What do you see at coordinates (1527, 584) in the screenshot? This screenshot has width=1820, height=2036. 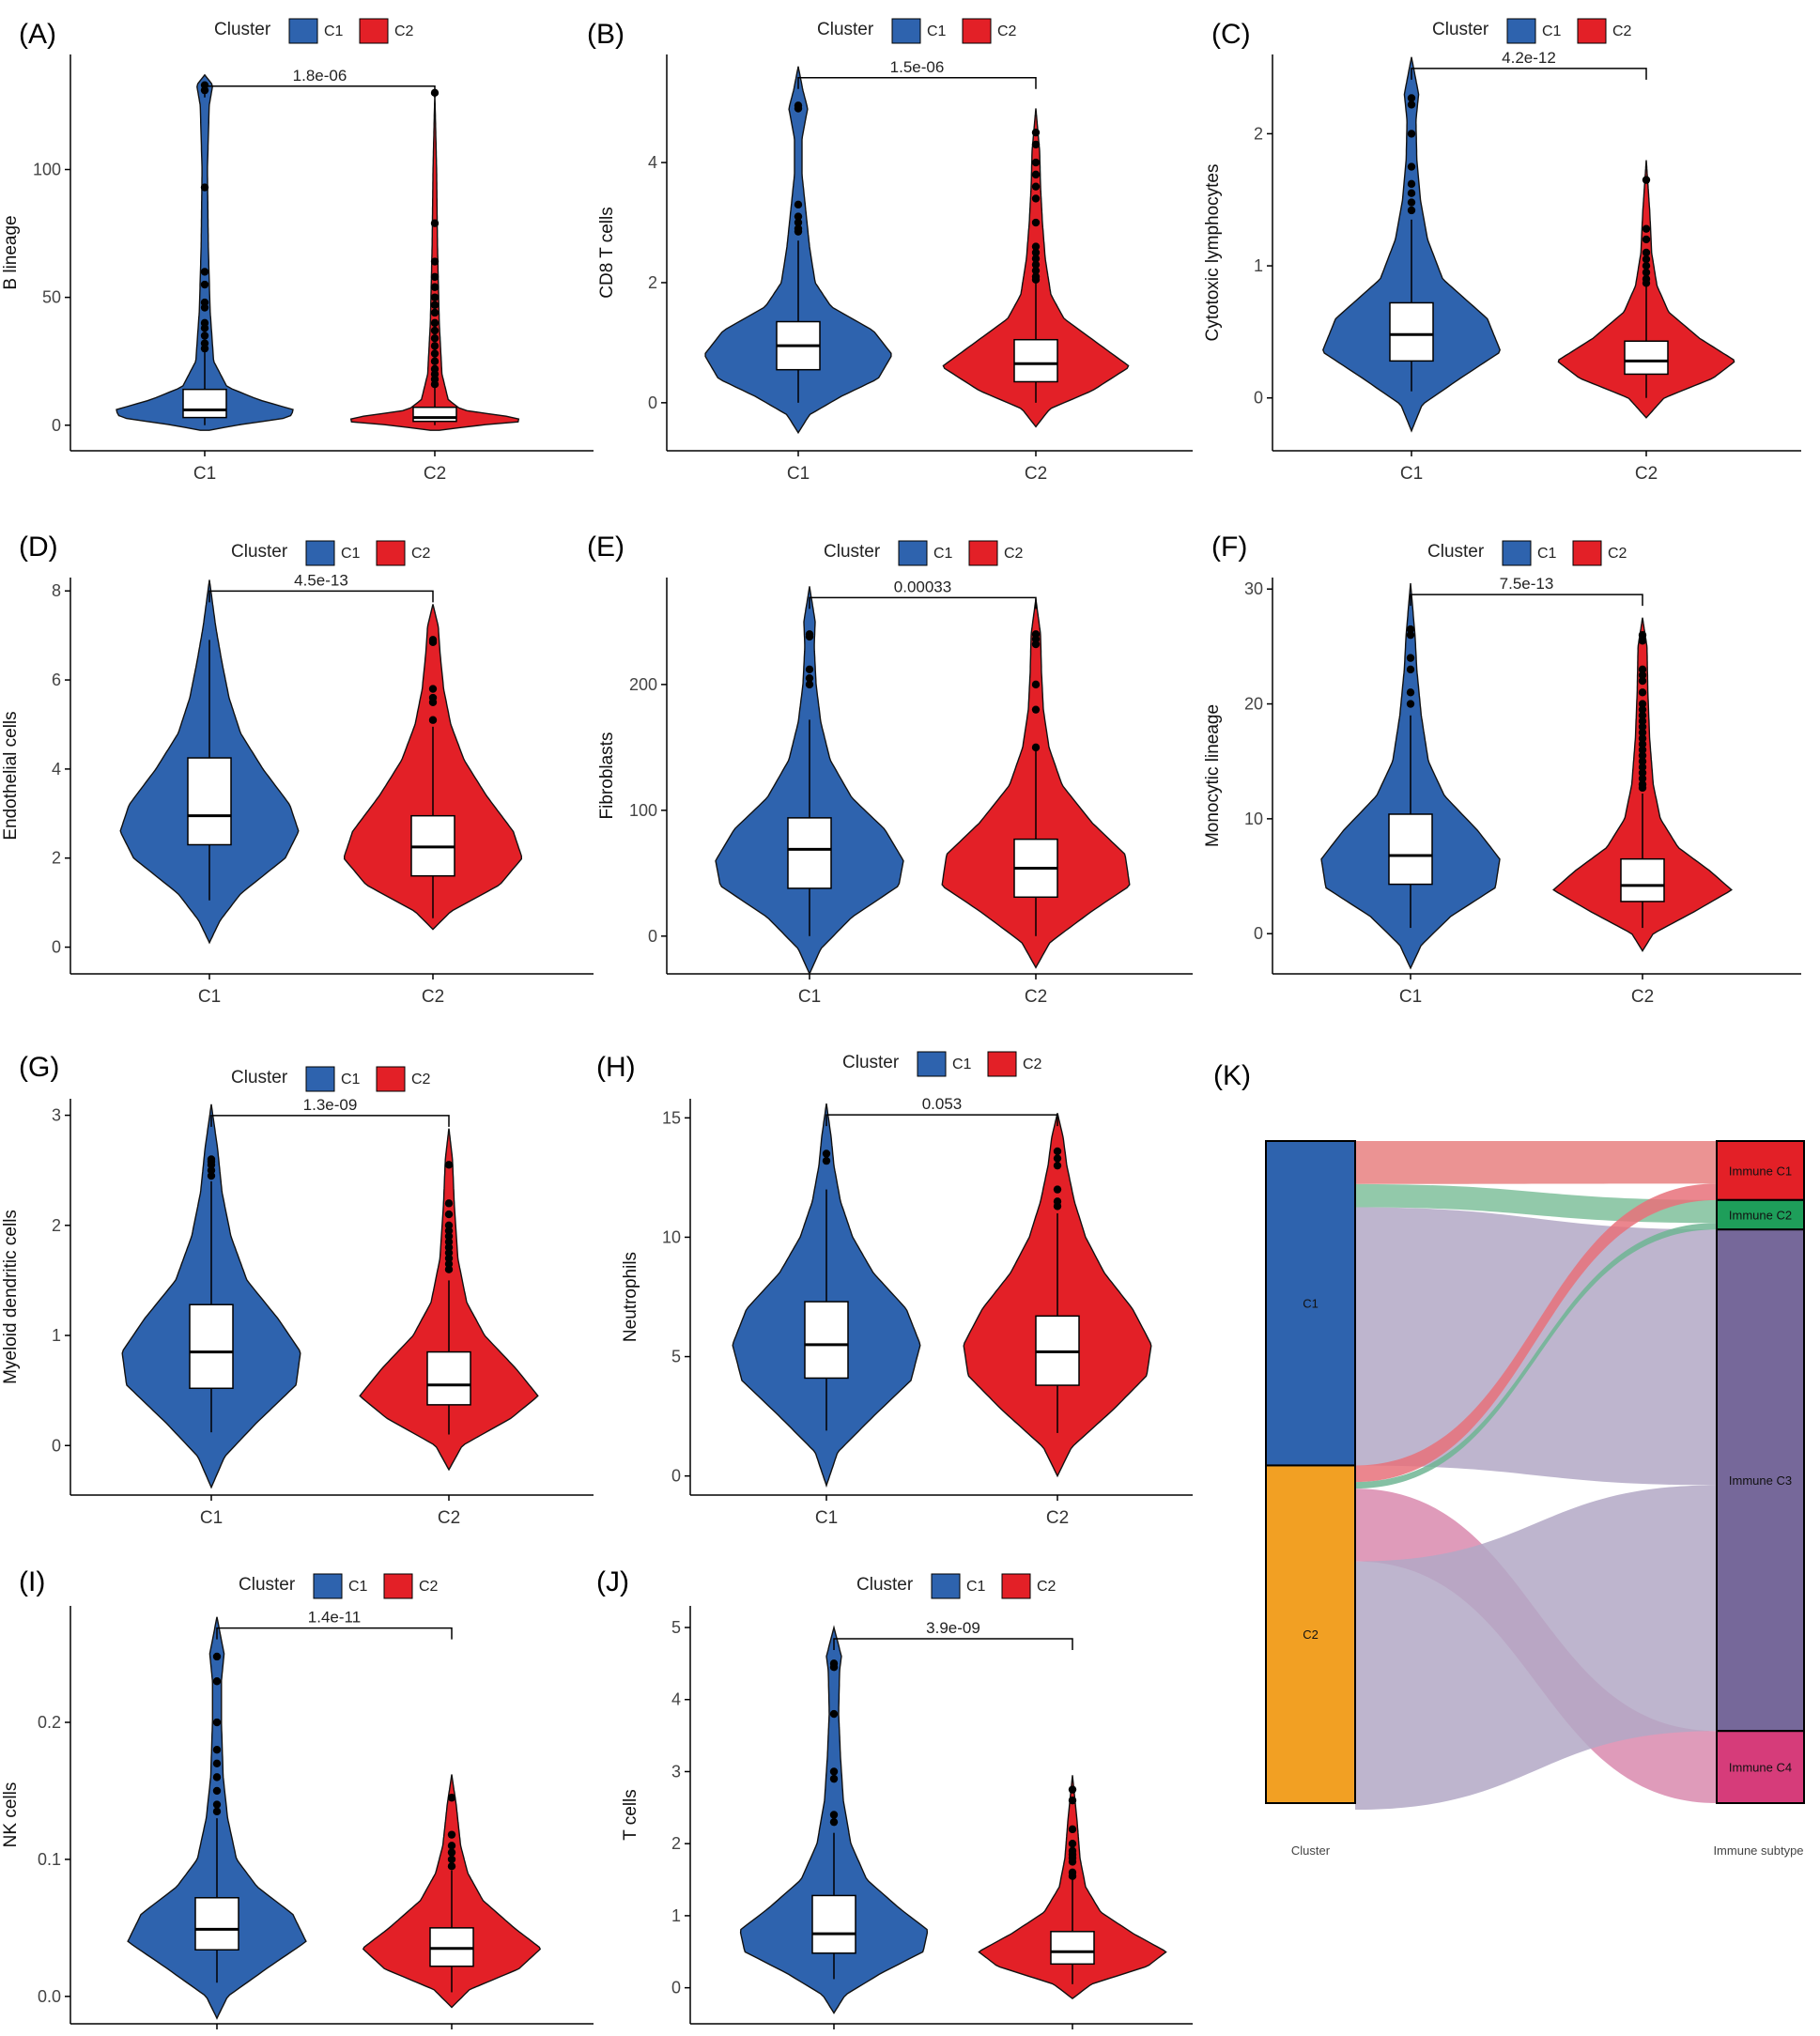 I see `p-value: 7.5e-13` at bounding box center [1527, 584].